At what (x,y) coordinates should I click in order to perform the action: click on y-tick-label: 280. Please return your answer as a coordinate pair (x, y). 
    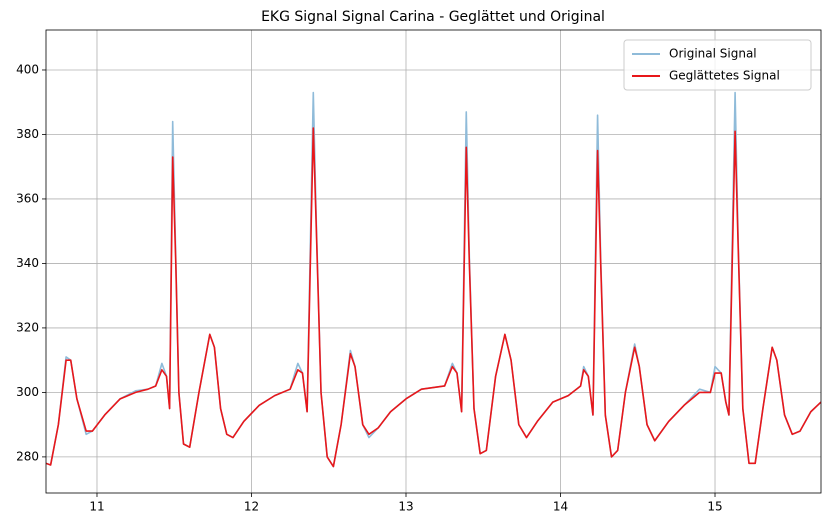
    Looking at the image, I should click on (27, 456).